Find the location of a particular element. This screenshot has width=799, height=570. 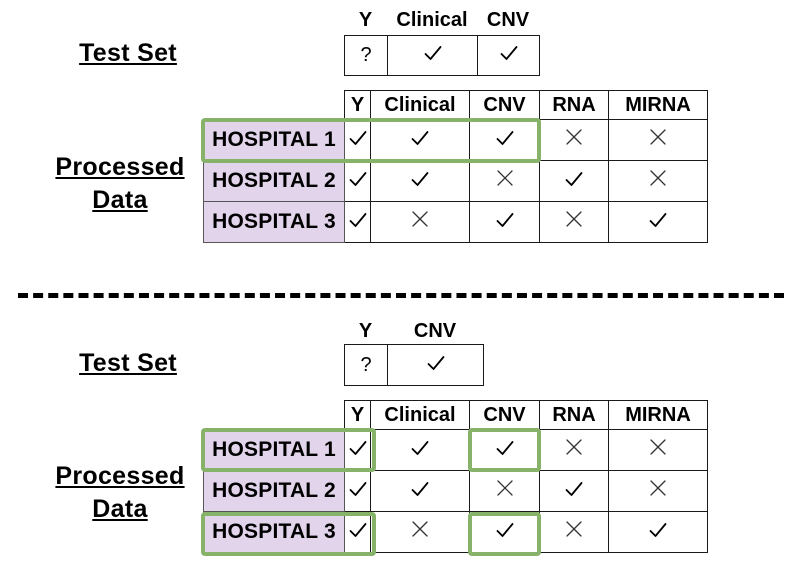

test-set-table-top: ? is located at coordinates (442, 55).